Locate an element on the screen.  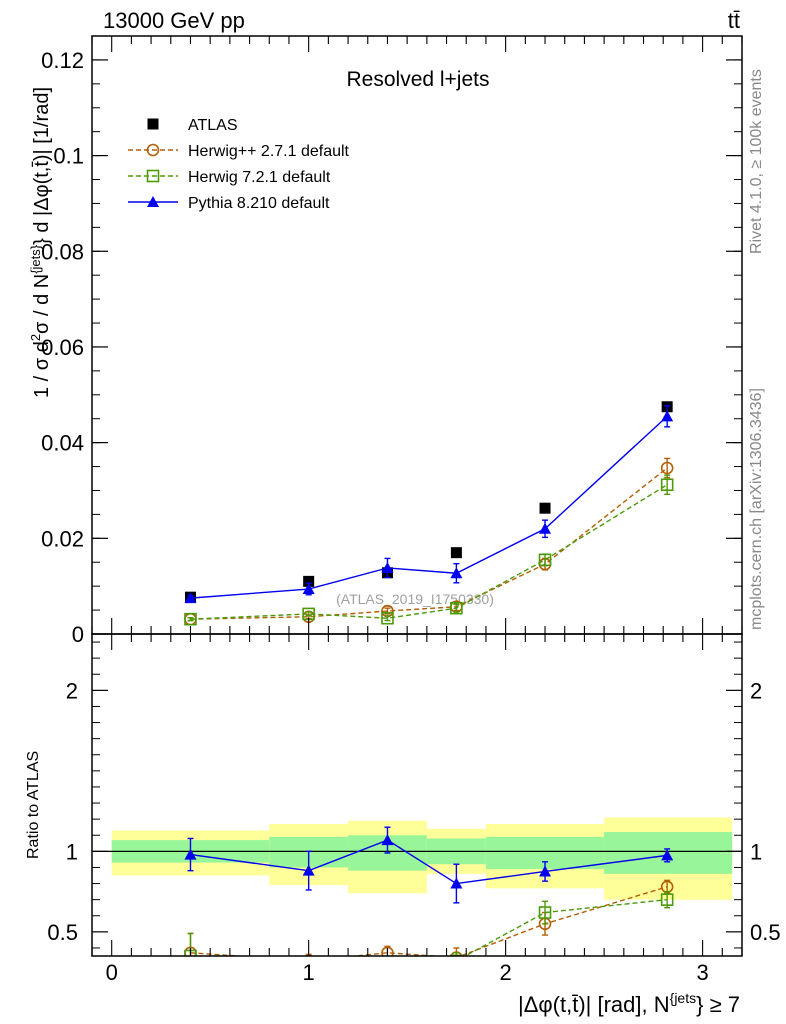
legend-label: Herwig++ 2.7.1 default is located at coordinates (269, 151).